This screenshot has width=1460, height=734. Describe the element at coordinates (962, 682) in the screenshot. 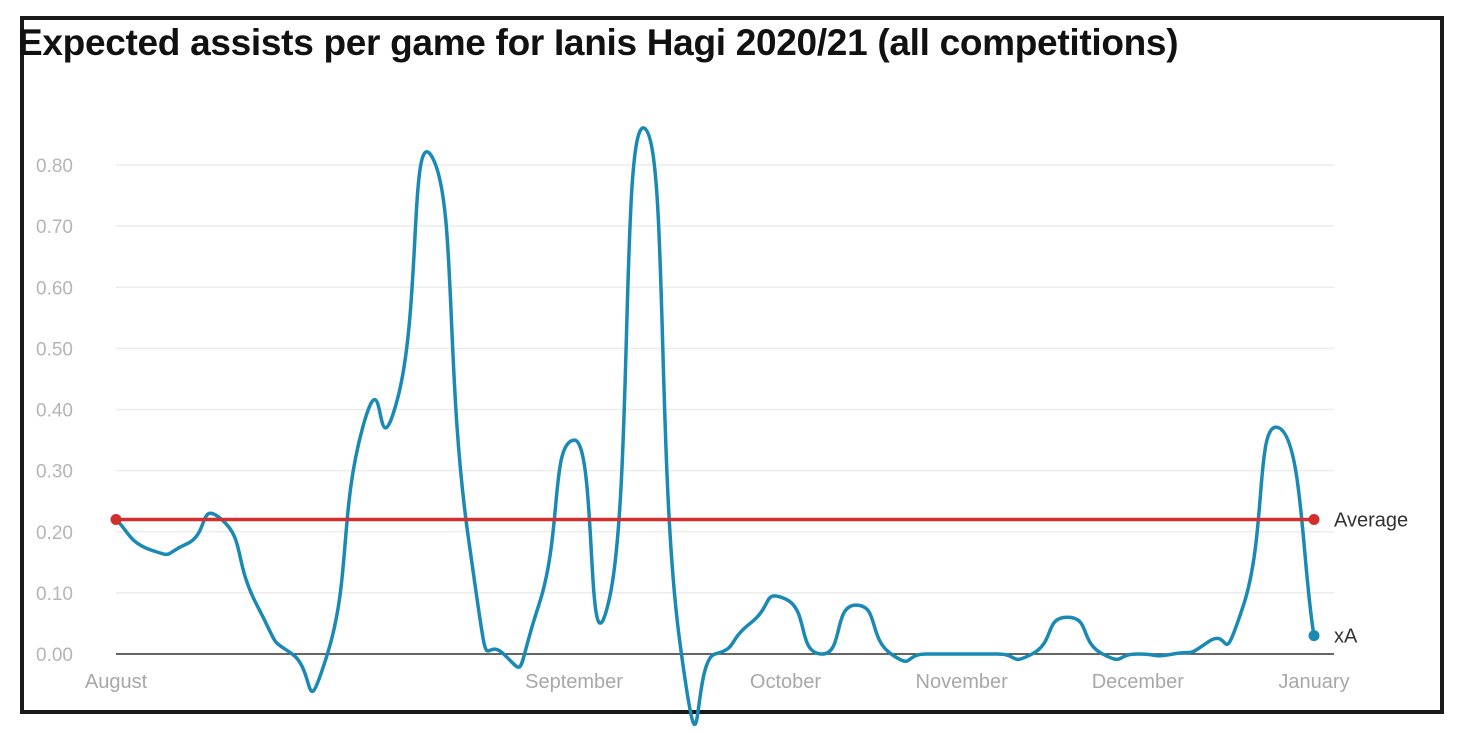

I see `x-tick-label: November` at that location.